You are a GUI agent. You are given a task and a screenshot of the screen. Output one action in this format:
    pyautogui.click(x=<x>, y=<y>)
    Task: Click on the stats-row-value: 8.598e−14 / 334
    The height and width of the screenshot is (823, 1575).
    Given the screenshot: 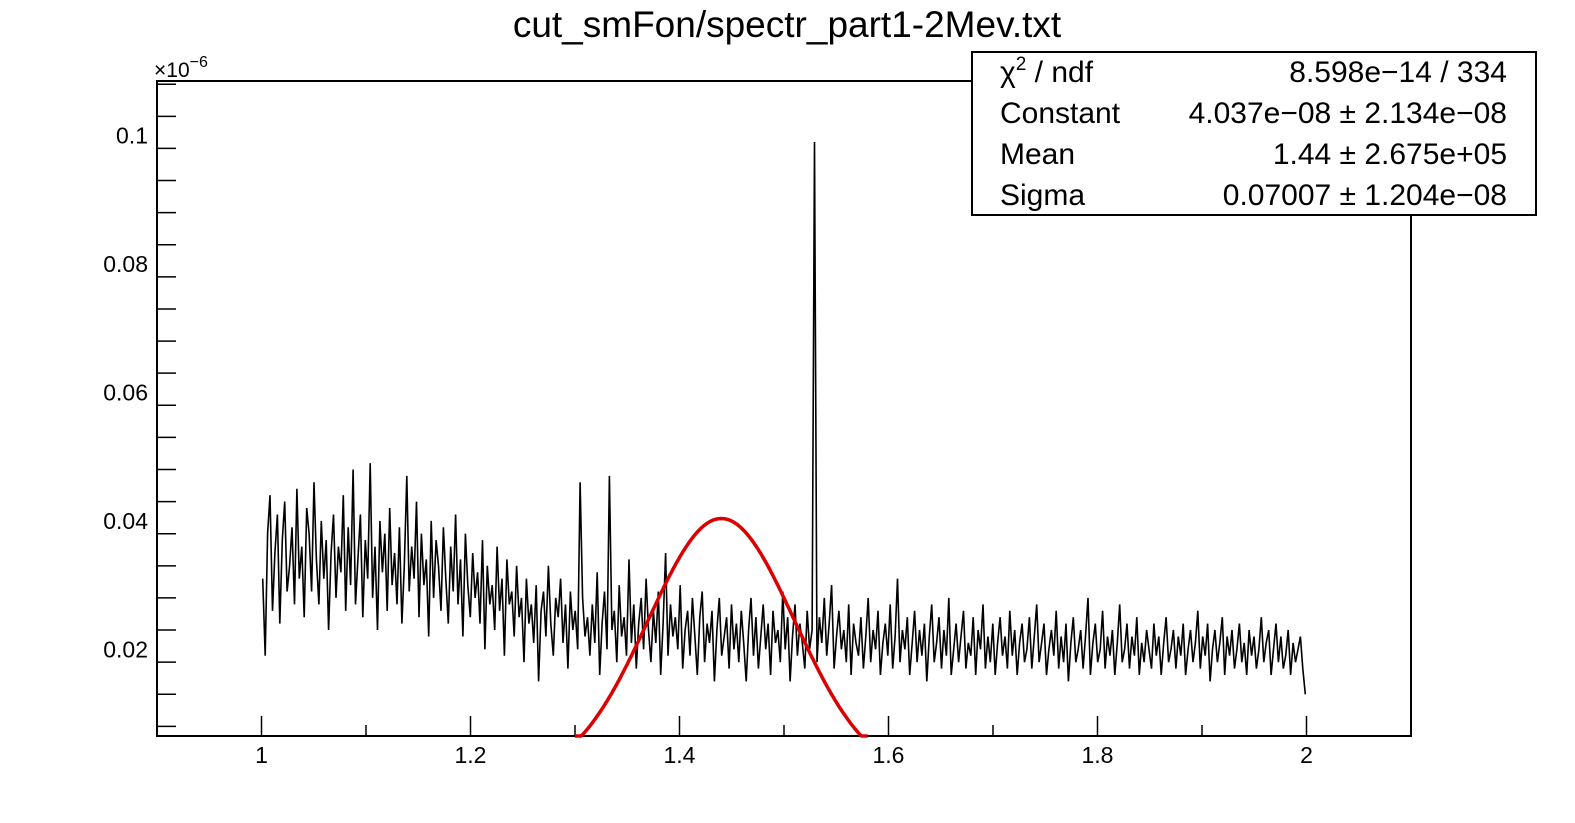 What is the action you would take?
    pyautogui.click(x=1398, y=72)
    